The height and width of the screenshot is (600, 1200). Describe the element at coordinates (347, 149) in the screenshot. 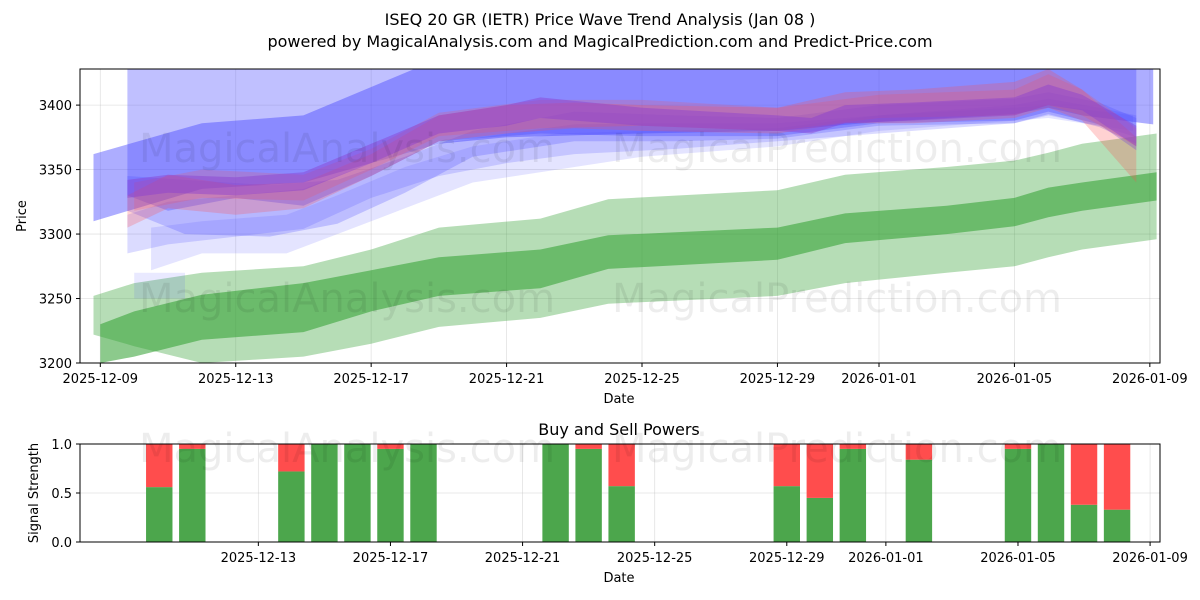

I see `watermark-analysis-top: MagicalAnalysis.com` at that location.